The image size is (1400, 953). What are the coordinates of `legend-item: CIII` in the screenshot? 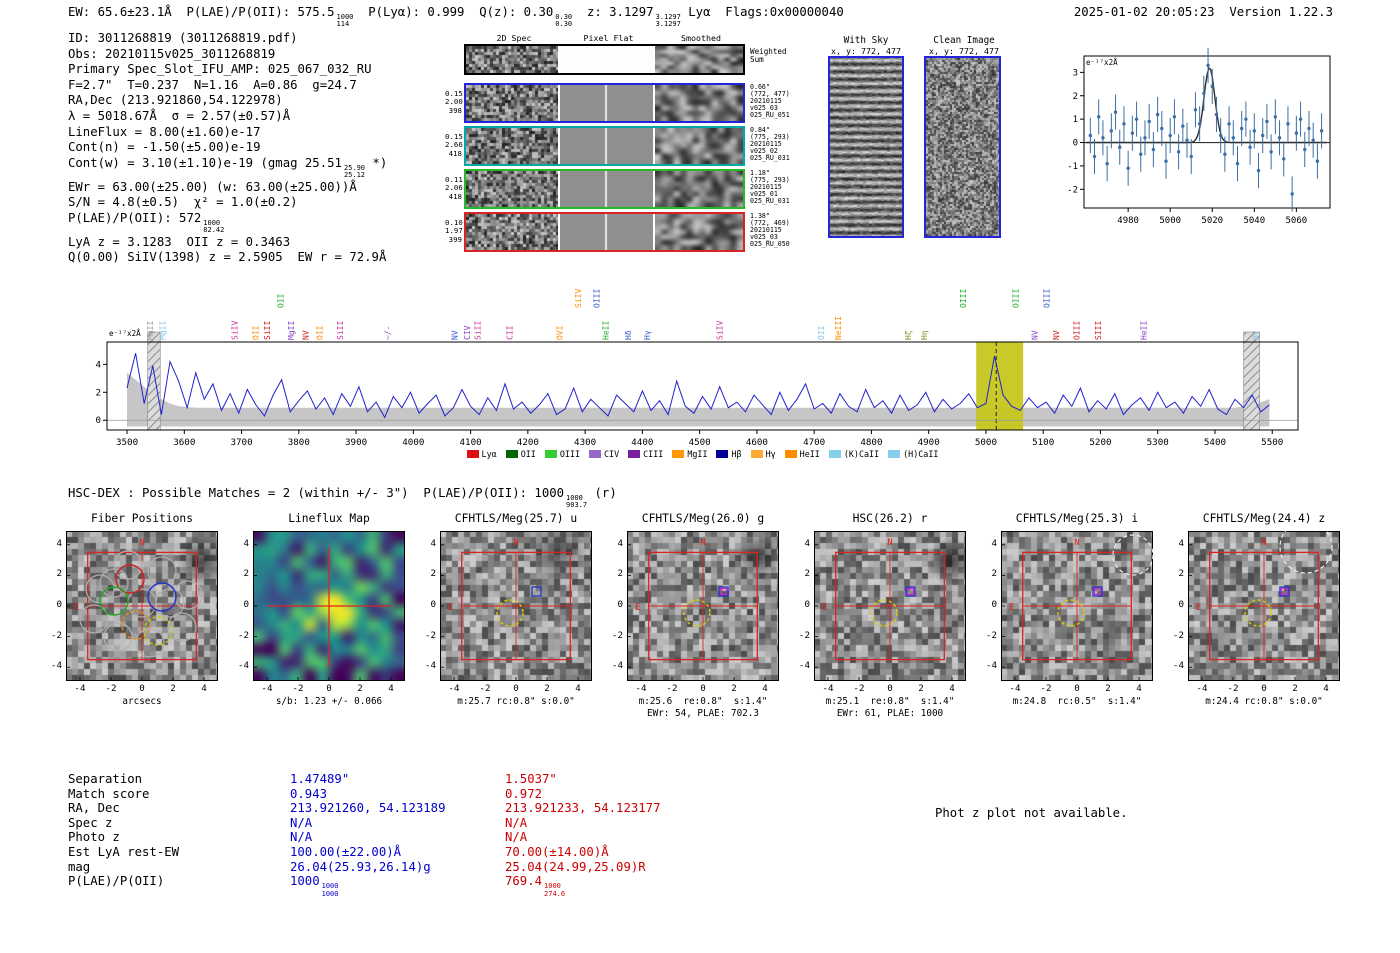 It's located at (645, 454).